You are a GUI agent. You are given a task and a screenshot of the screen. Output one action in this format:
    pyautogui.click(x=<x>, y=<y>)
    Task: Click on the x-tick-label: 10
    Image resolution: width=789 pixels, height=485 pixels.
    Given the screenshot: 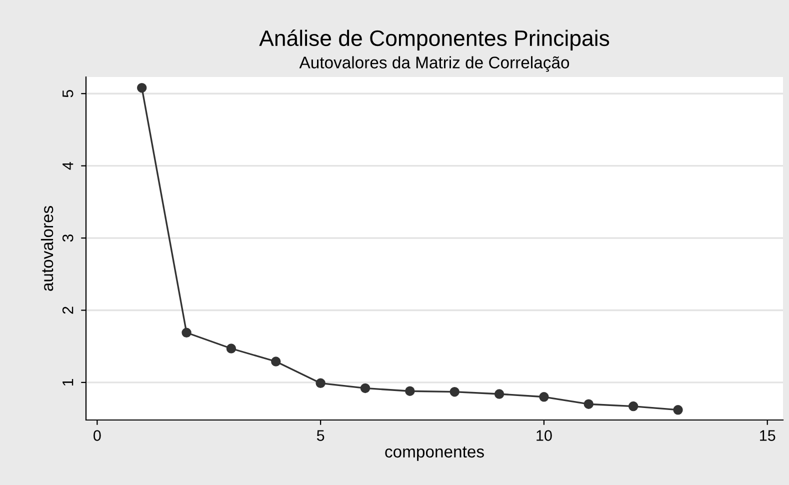 What is the action you would take?
    pyautogui.click(x=544, y=435)
    